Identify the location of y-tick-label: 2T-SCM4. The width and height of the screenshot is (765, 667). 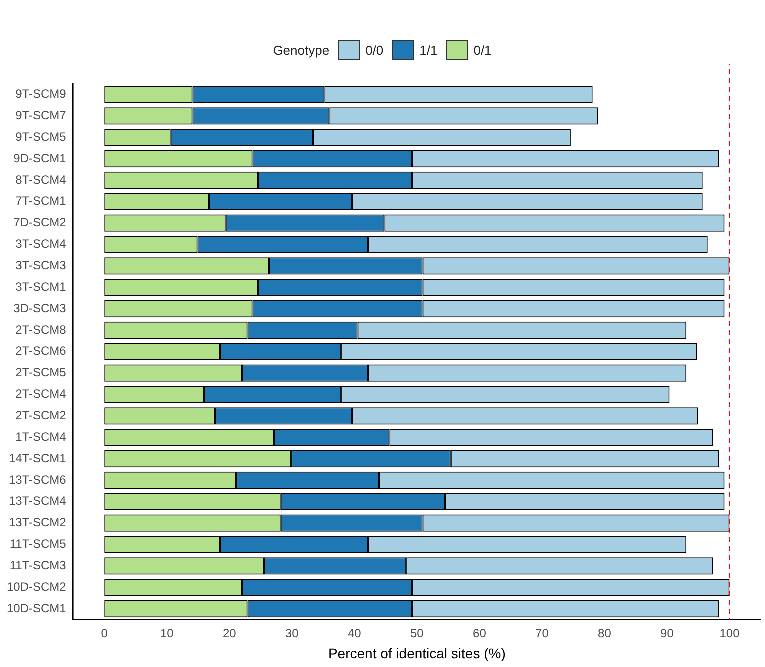
(41, 394).